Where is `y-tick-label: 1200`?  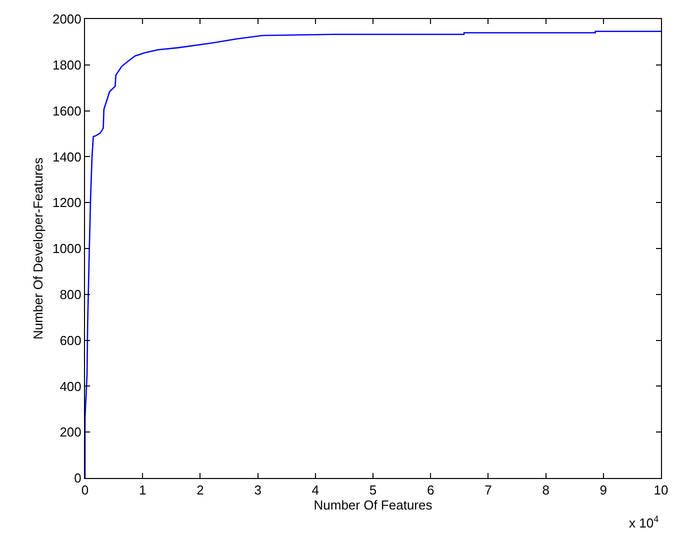 y-tick-label: 1200 is located at coordinates (67, 202).